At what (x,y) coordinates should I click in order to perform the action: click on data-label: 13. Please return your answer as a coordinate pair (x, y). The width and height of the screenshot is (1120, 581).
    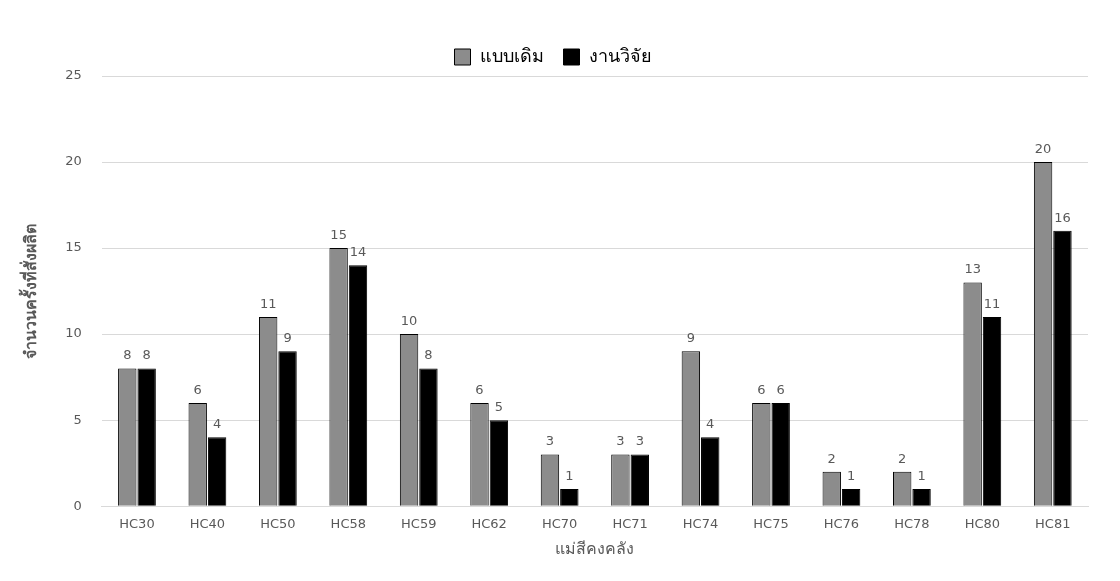
    Looking at the image, I should click on (972, 269).